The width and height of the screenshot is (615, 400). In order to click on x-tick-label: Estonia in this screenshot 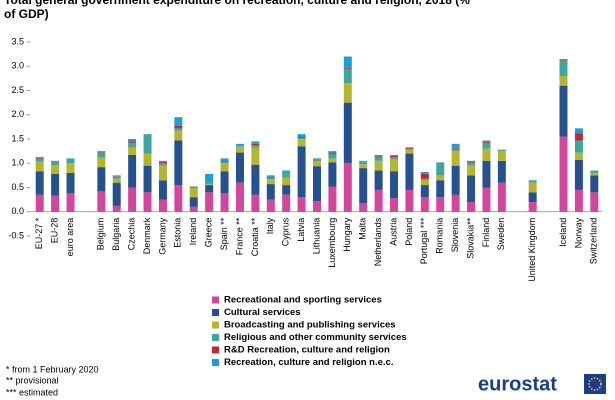, I will do `click(178, 233)`.